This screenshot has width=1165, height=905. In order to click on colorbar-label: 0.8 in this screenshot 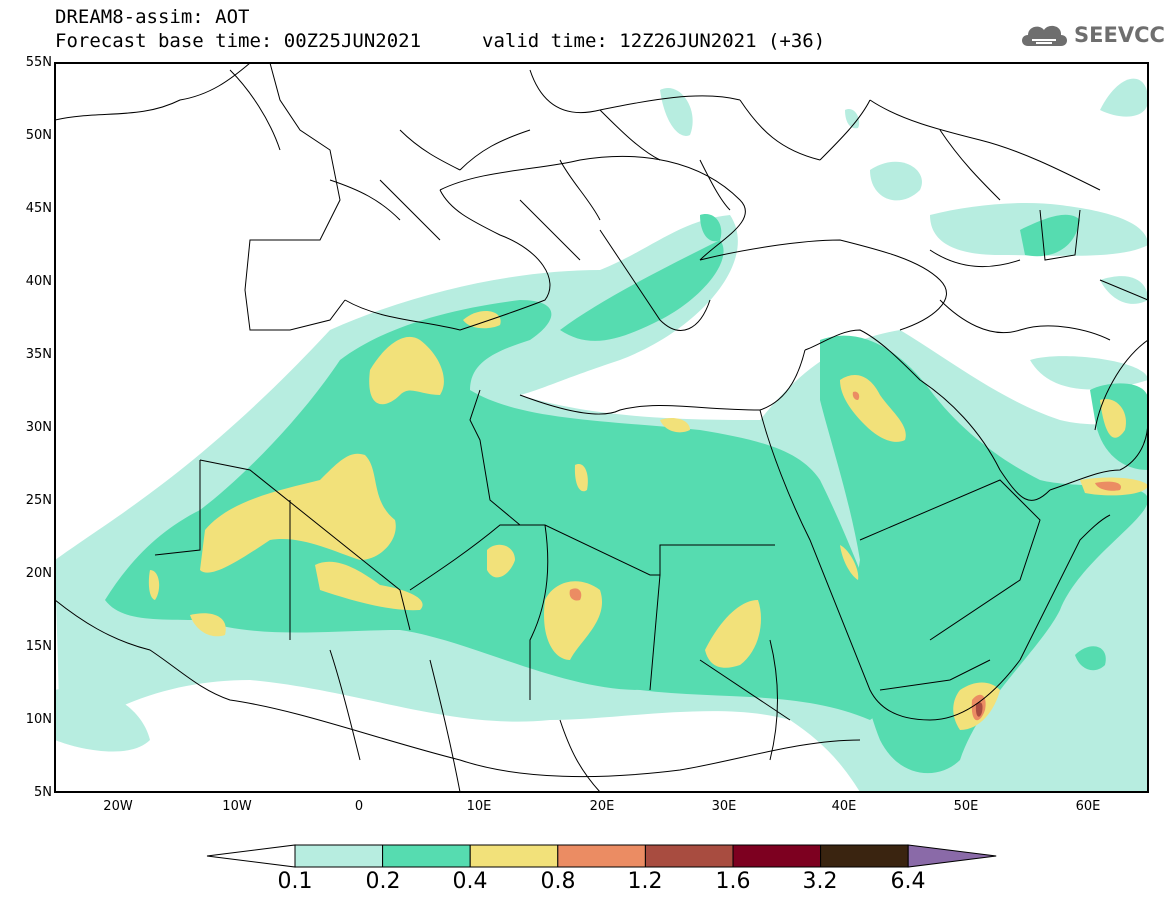, I will do `click(558, 881)`.